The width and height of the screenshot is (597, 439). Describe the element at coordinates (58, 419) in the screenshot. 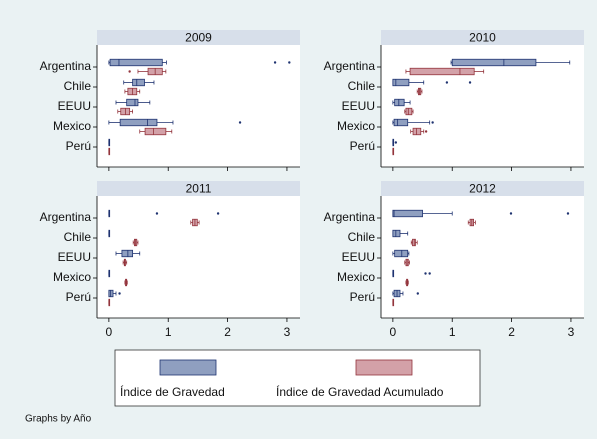

I see `note: Graphs by Año` at that location.